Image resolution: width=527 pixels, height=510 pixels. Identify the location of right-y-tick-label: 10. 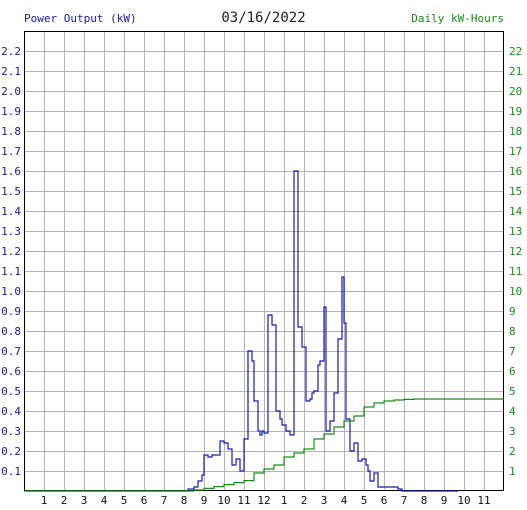
(515, 291).